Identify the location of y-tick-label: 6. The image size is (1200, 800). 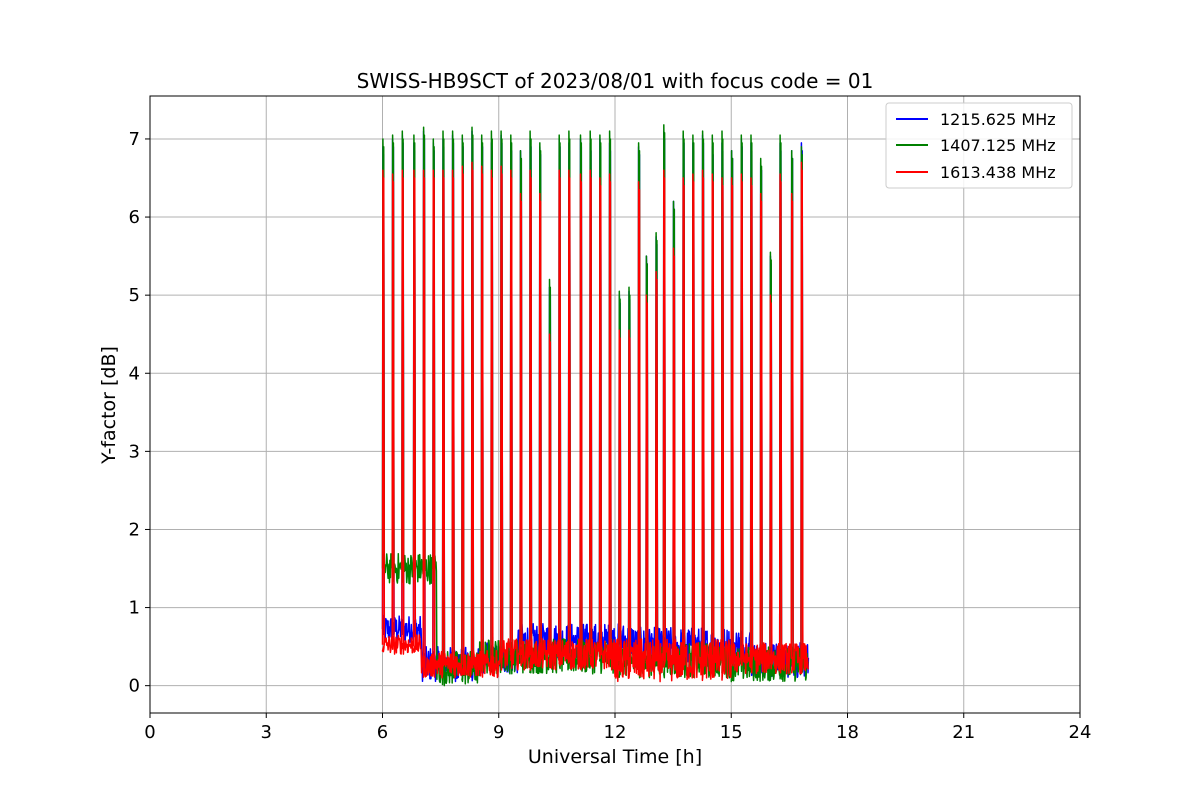
(134, 217).